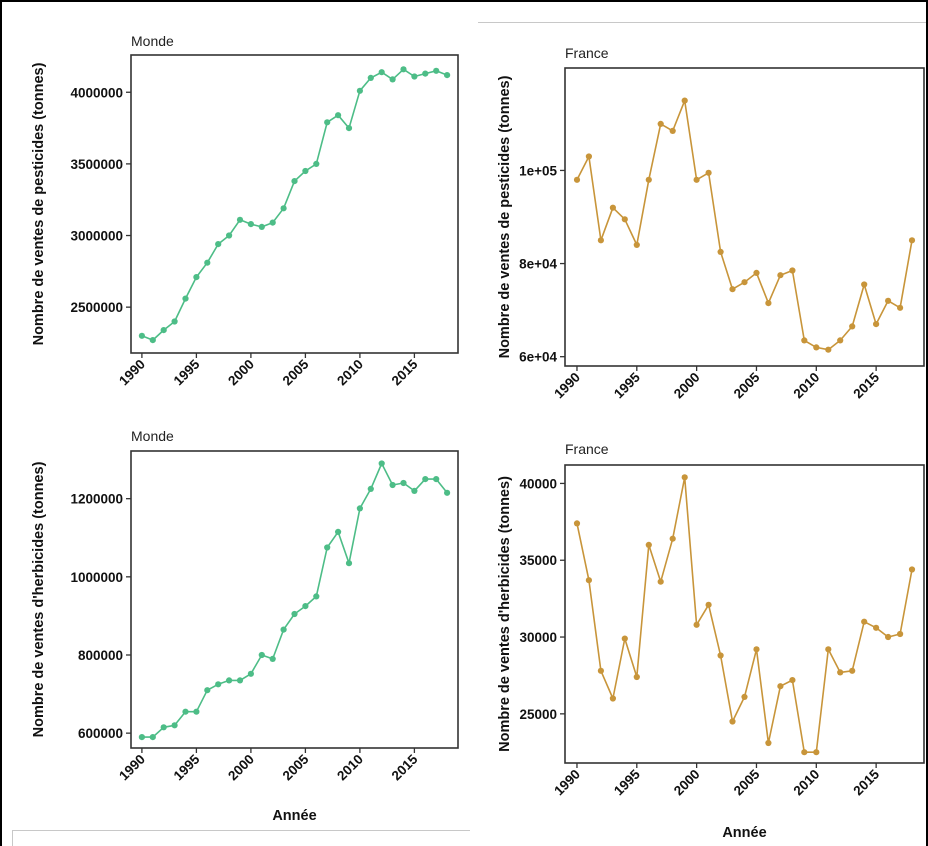 This screenshot has width=928, height=846. I want to click on y-tick-label: 25000, so click(538, 714).